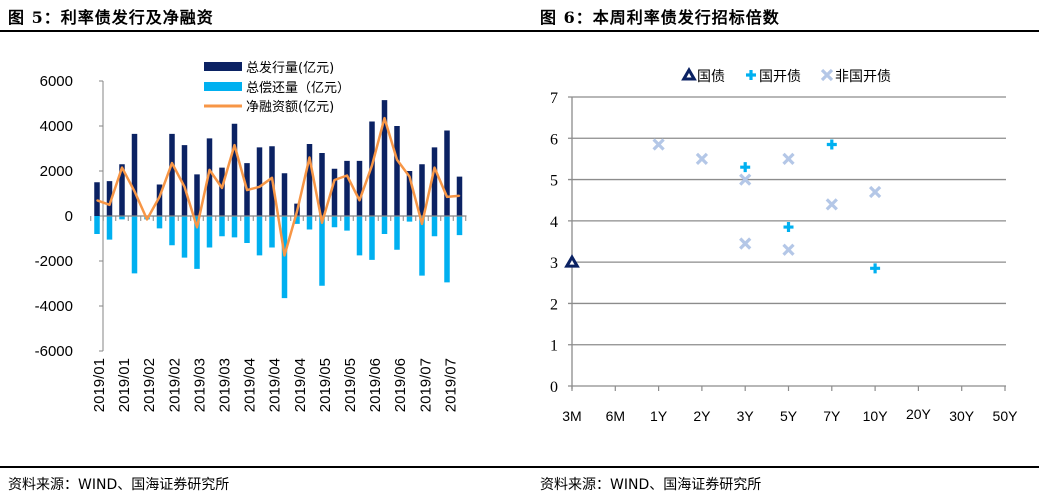  Describe the element at coordinates (863, 77) in the screenshot. I see `legend-label: 非国开债` at that location.